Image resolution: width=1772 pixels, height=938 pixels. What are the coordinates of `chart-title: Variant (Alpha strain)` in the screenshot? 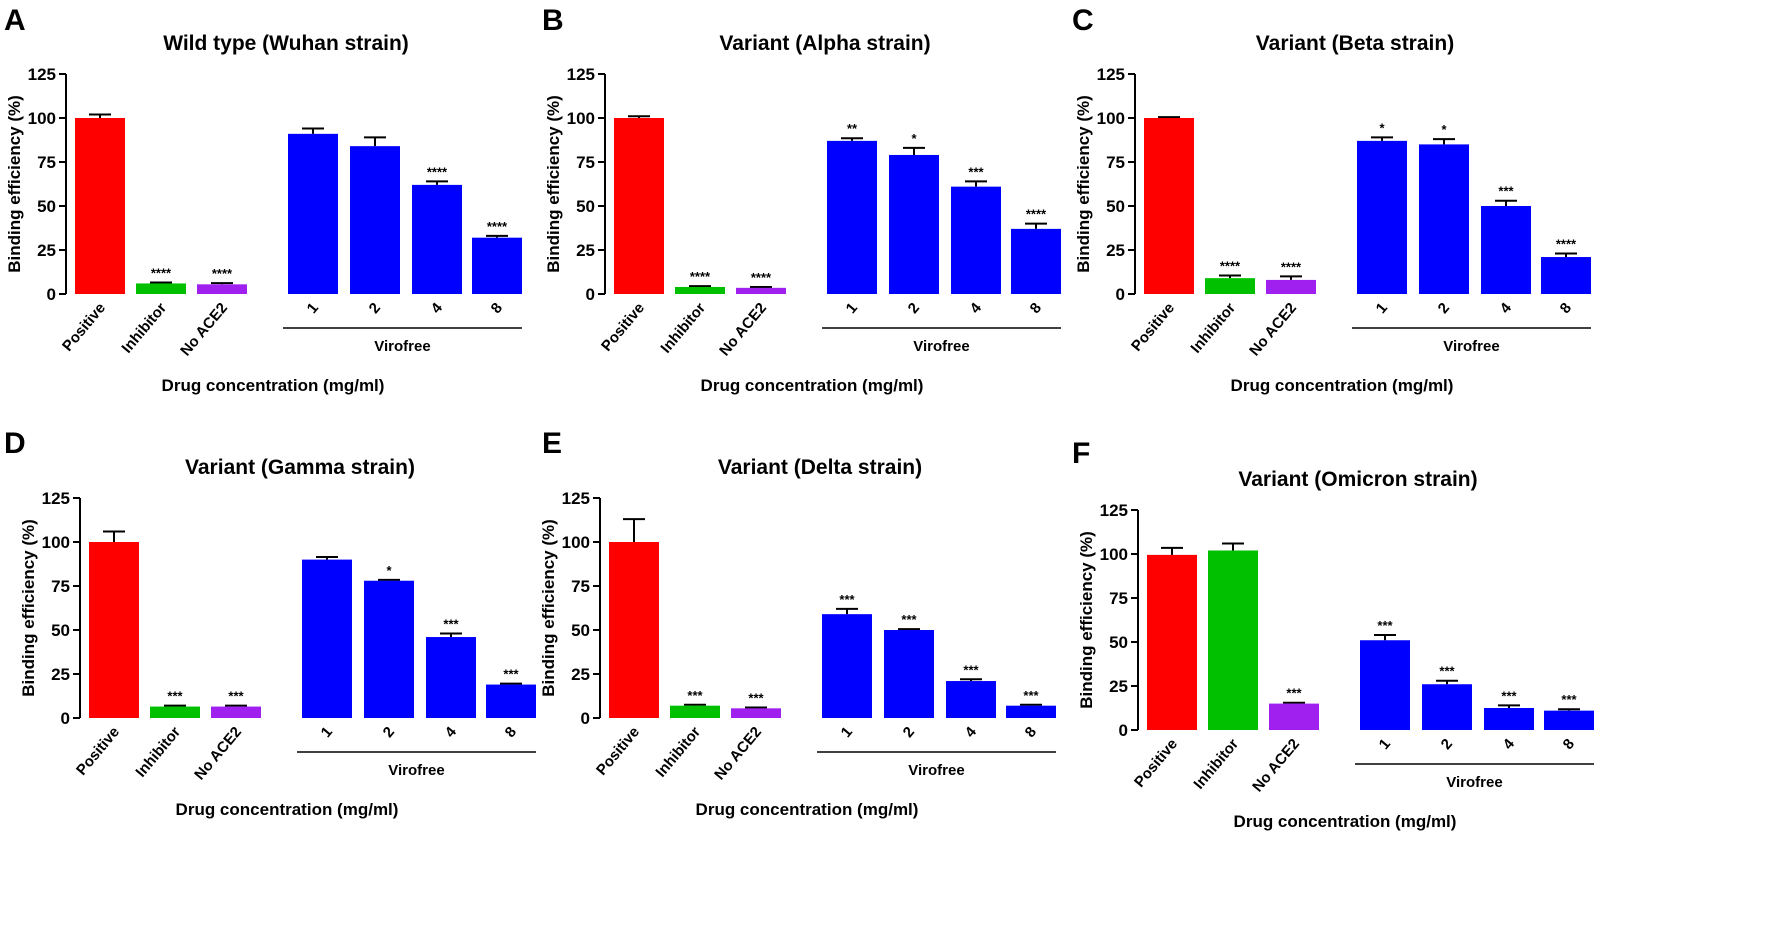 It's located at (824, 43).